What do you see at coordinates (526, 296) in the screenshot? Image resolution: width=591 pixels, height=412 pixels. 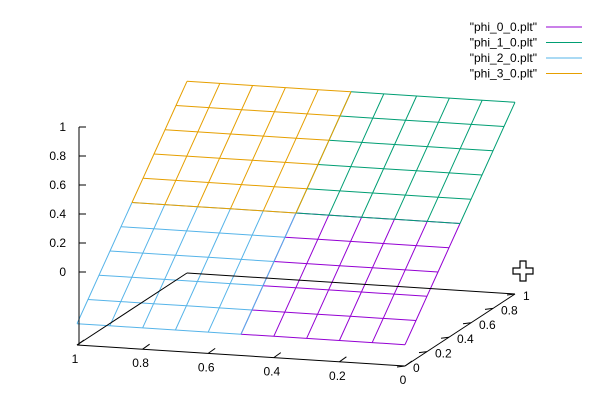 I see `y-tick-label: 1` at bounding box center [526, 296].